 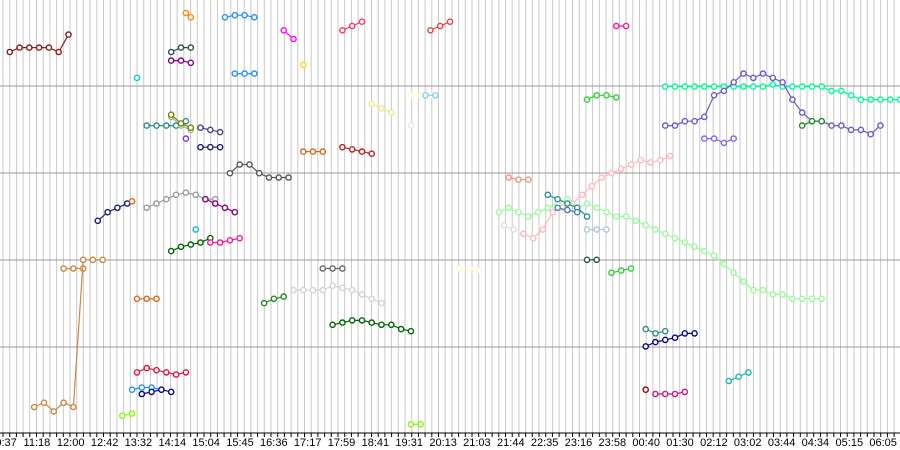 What do you see at coordinates (883, 443) in the screenshot?
I see `x-tick-label: 06:05` at bounding box center [883, 443].